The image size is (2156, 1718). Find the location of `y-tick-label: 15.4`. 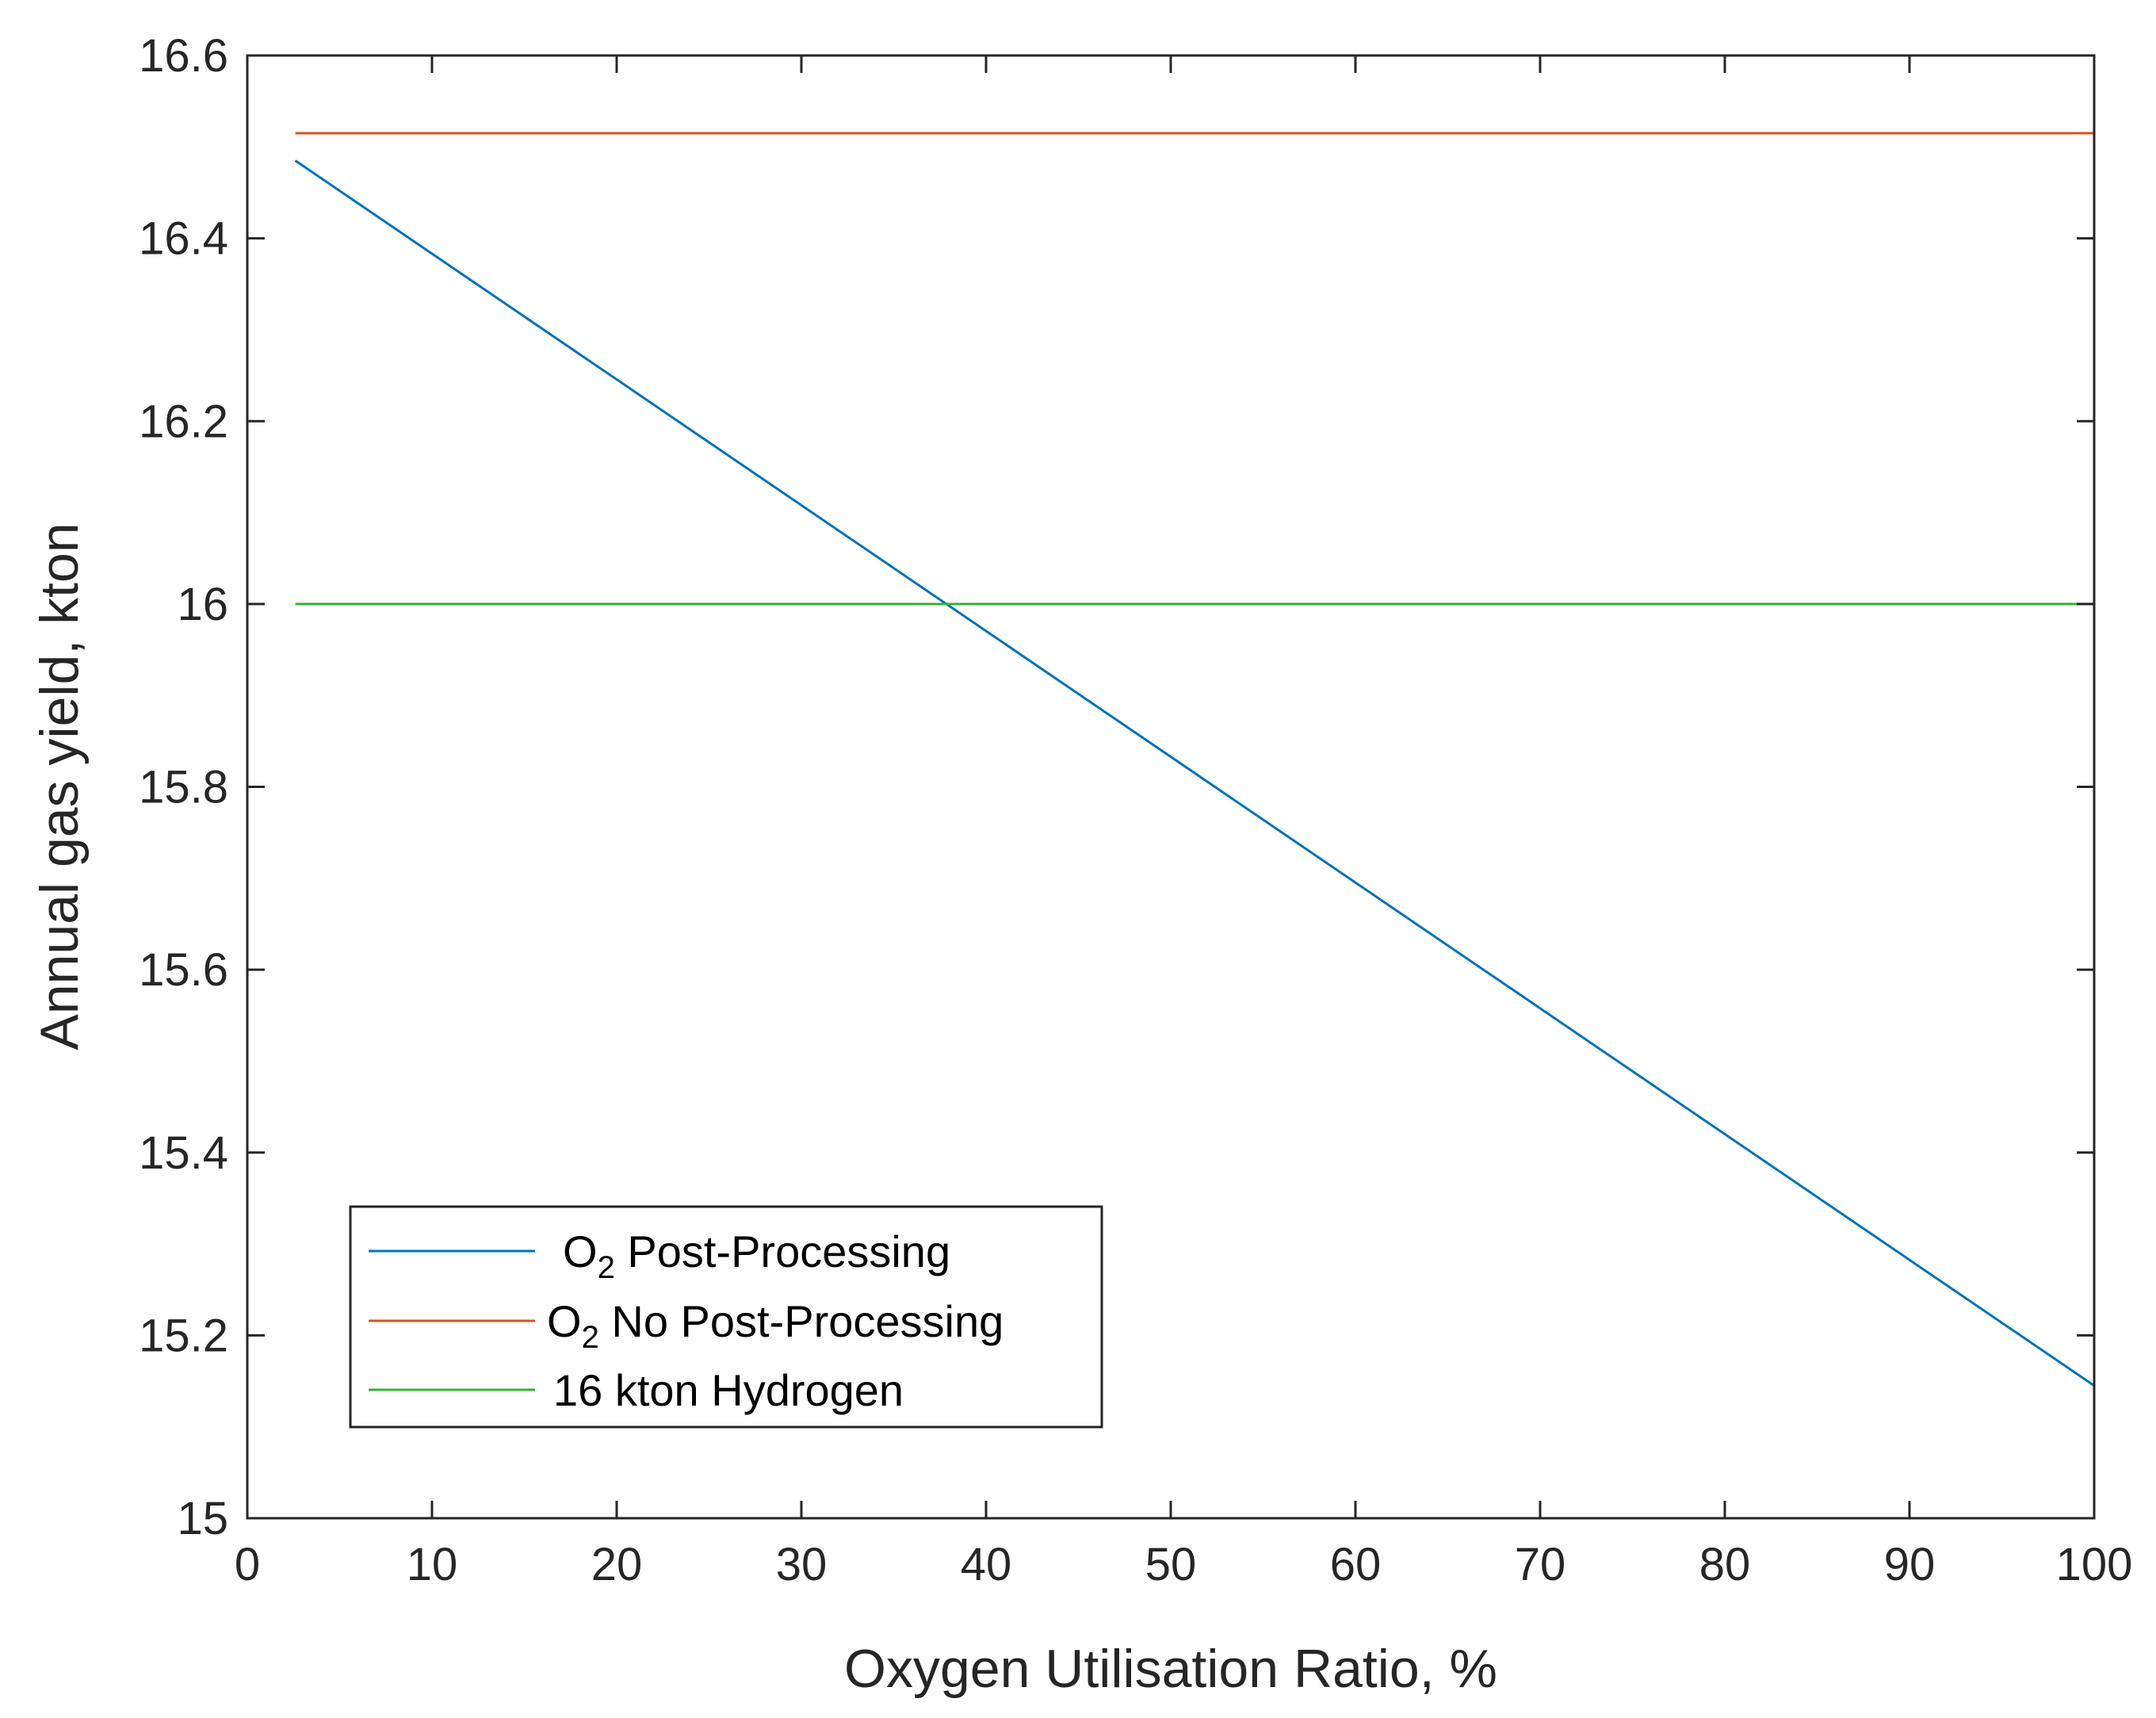

y-tick-label: 15.4 is located at coordinates (183, 1153).